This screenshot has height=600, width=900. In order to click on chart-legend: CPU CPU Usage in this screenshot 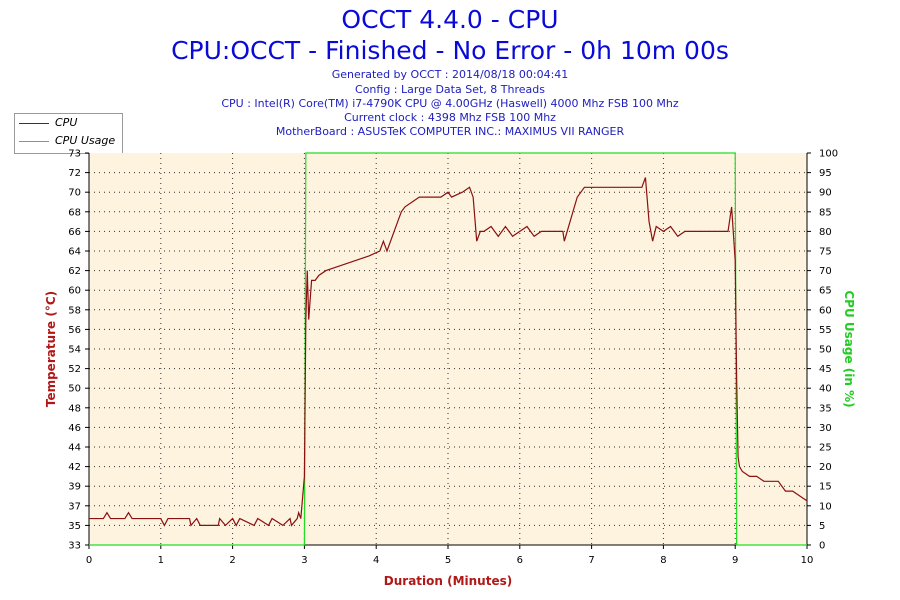, I will do `click(68, 133)`.